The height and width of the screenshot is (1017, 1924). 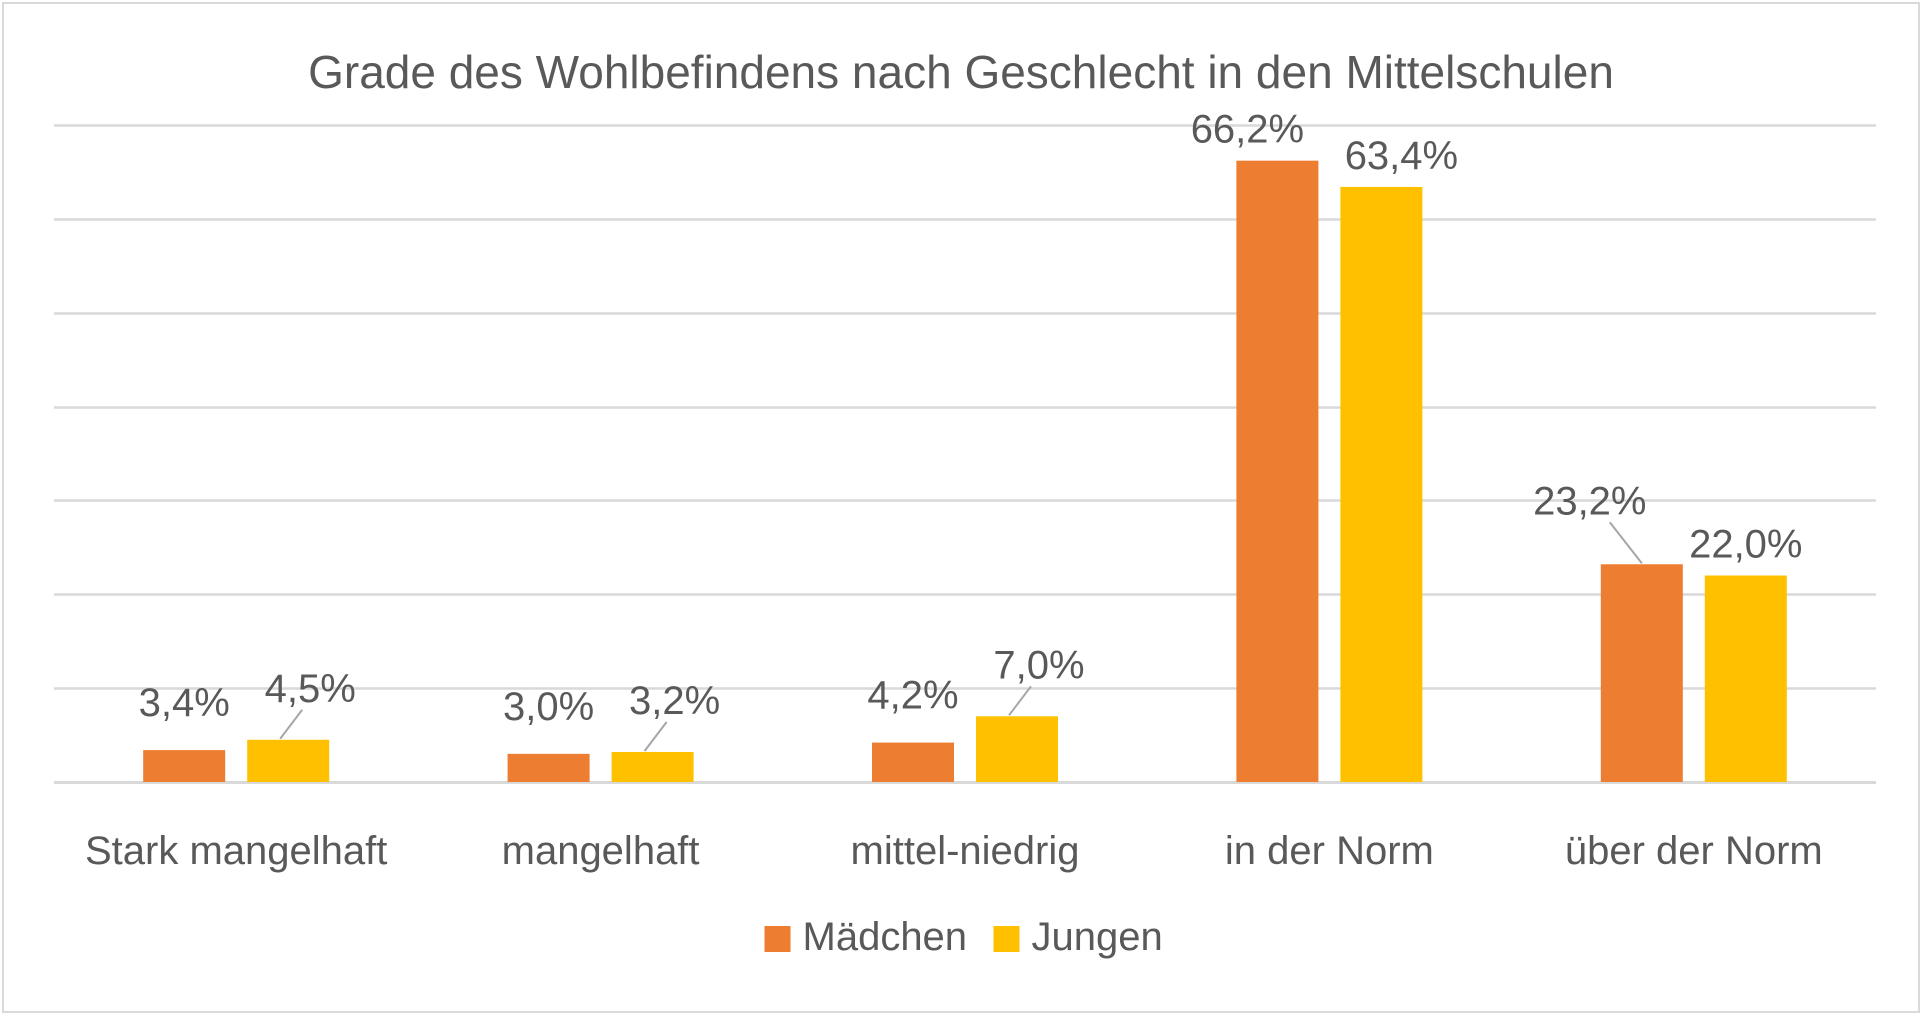 I want to click on legend-swatch-maedchen, so click(x=777, y=939).